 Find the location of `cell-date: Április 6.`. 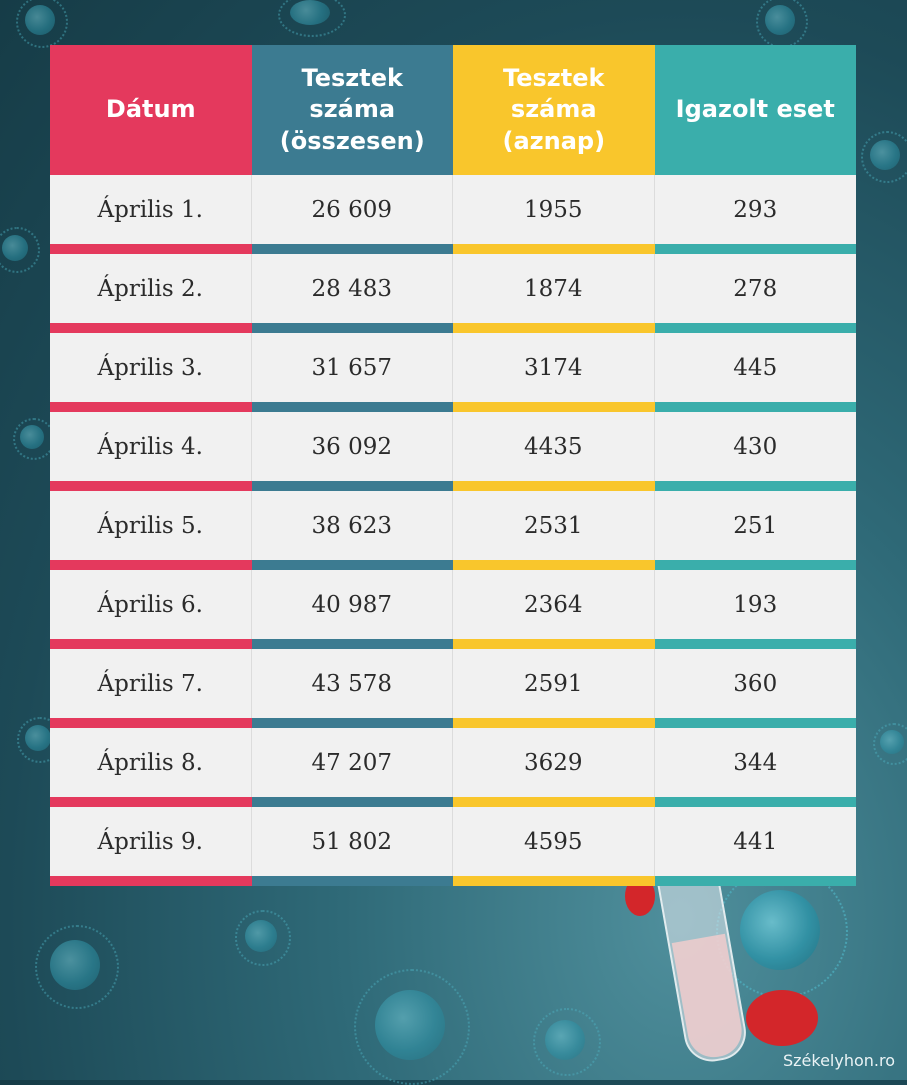

cell-date: Április 6. is located at coordinates (151, 604).